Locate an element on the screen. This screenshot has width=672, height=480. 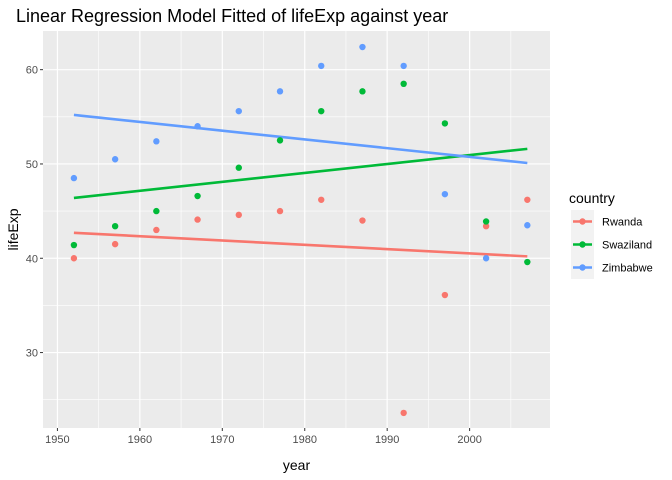
legend-label-swaziland: Swaziland is located at coordinates (627, 246).